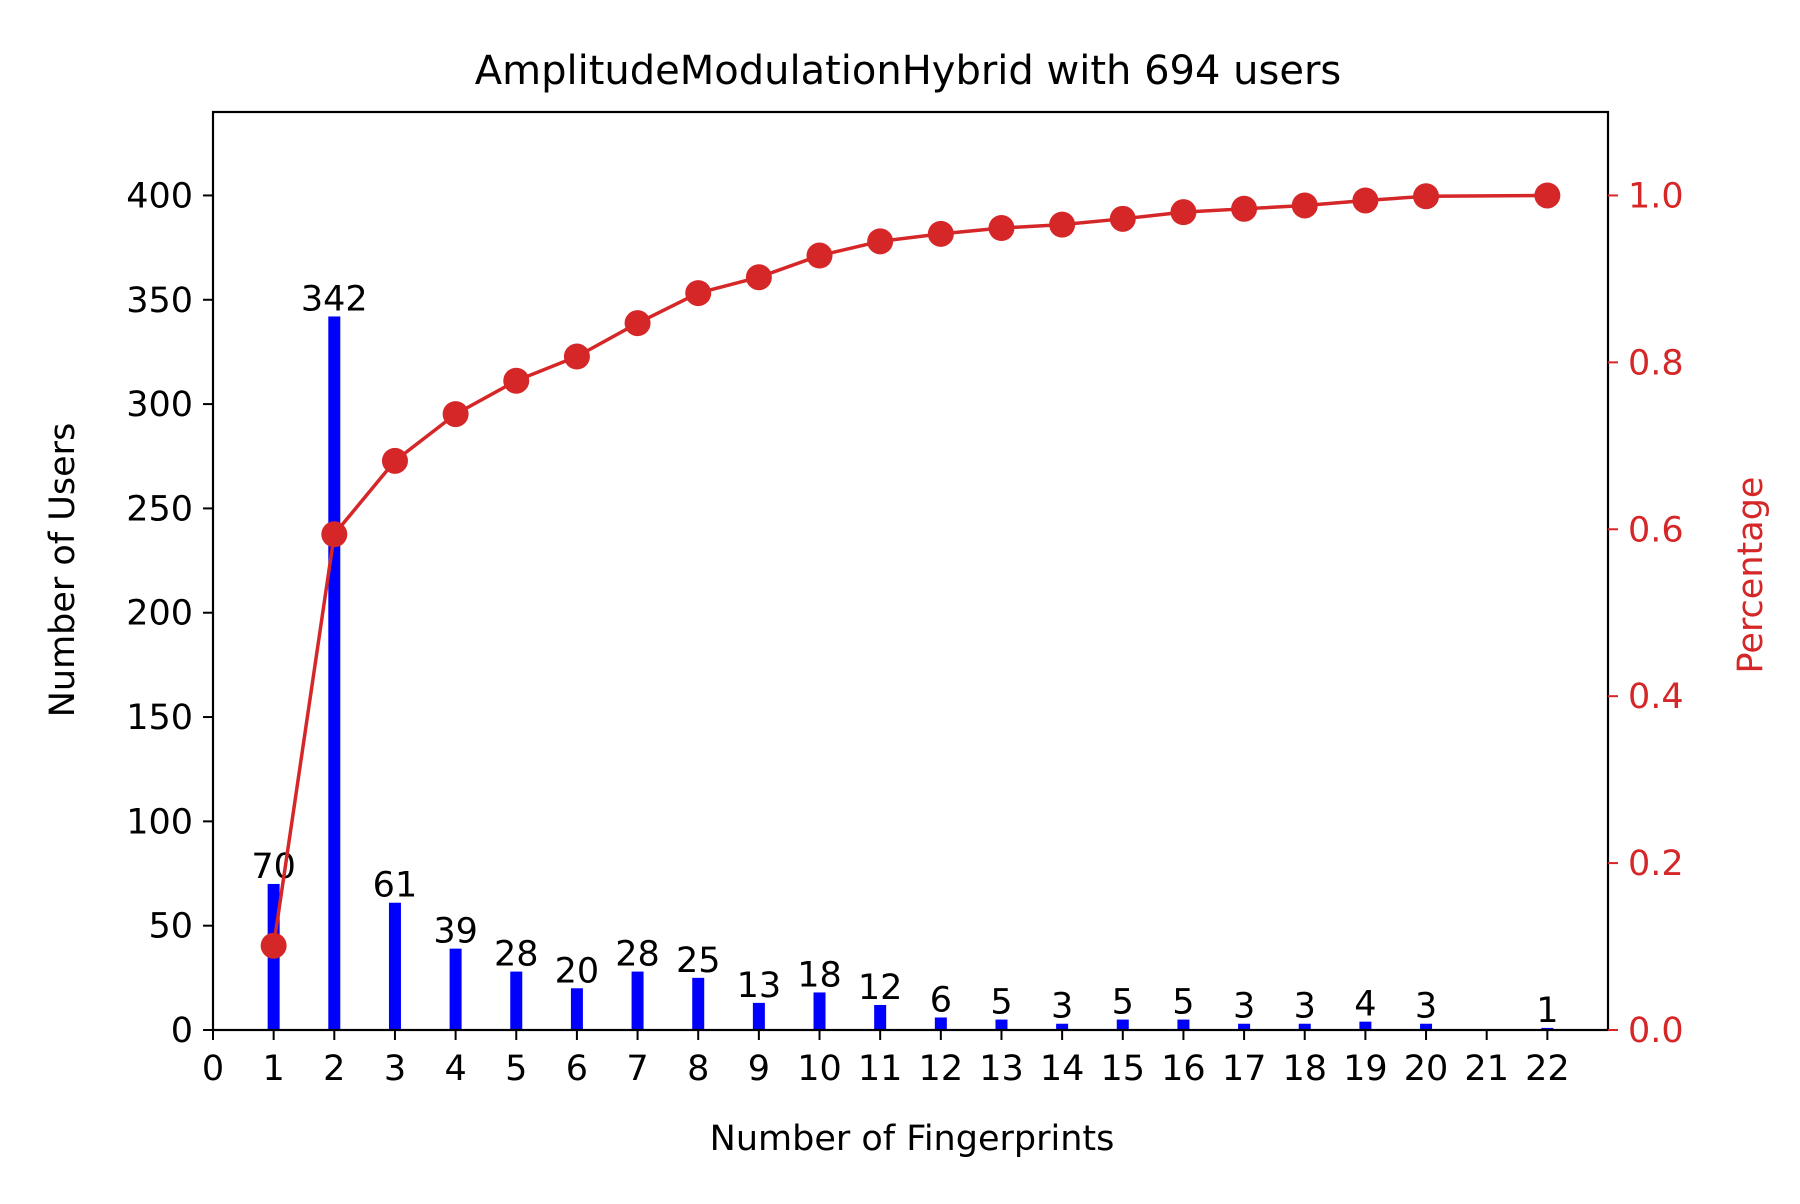  I want to click on x-axis: 0 1 2 3 4 5 6 7 8 9 10 11 12 13 14 15 16 17 18 19 20 21 22, so click(886, 1059).